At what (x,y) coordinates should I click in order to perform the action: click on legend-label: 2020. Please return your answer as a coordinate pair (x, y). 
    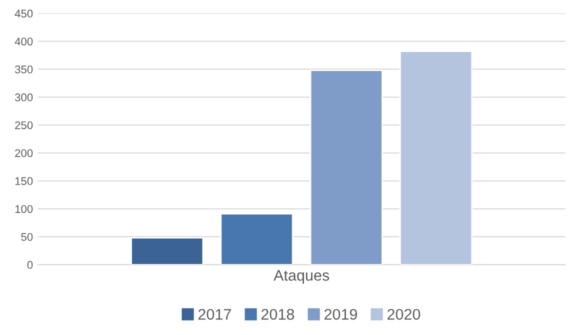
    Looking at the image, I should click on (404, 314).